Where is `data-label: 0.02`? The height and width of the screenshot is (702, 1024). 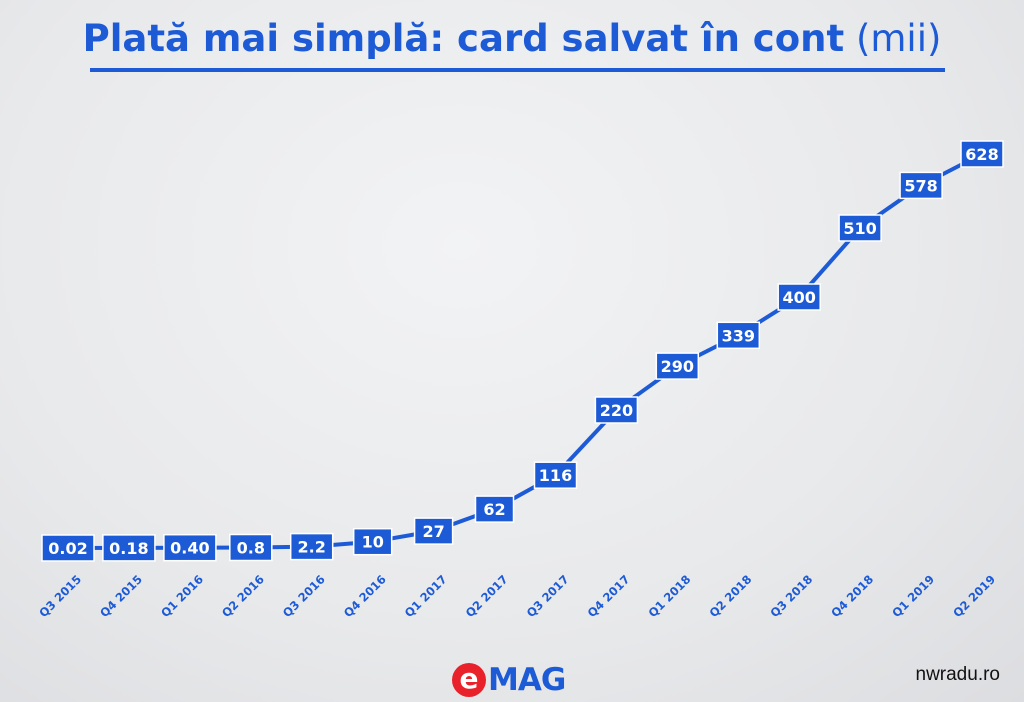 data-label: 0.02 is located at coordinates (67, 548).